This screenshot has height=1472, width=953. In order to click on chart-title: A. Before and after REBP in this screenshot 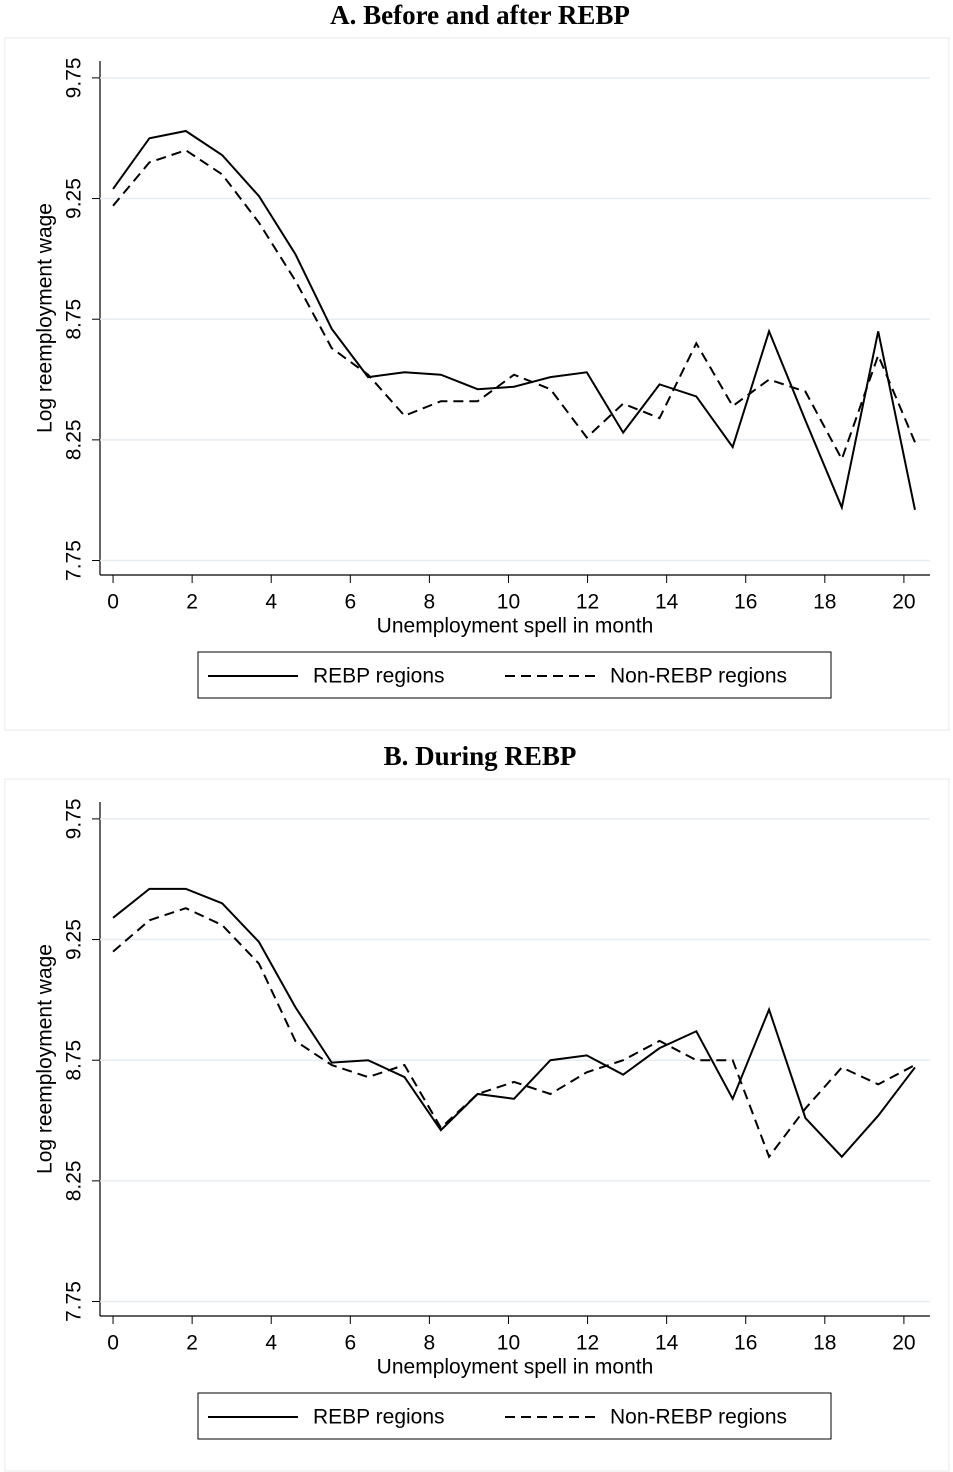, I will do `click(480, 15)`.